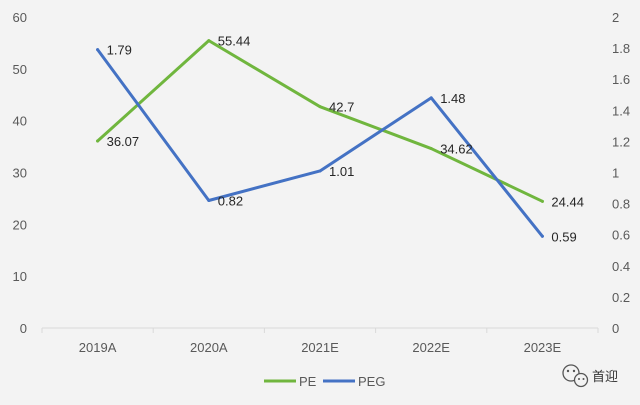 This screenshot has width=640, height=405. I want to click on y-right-axis: 0 0.2 0.4 0.6 0.8 1 1.2 1.4 1.6 1.8 2, so click(621, 173).